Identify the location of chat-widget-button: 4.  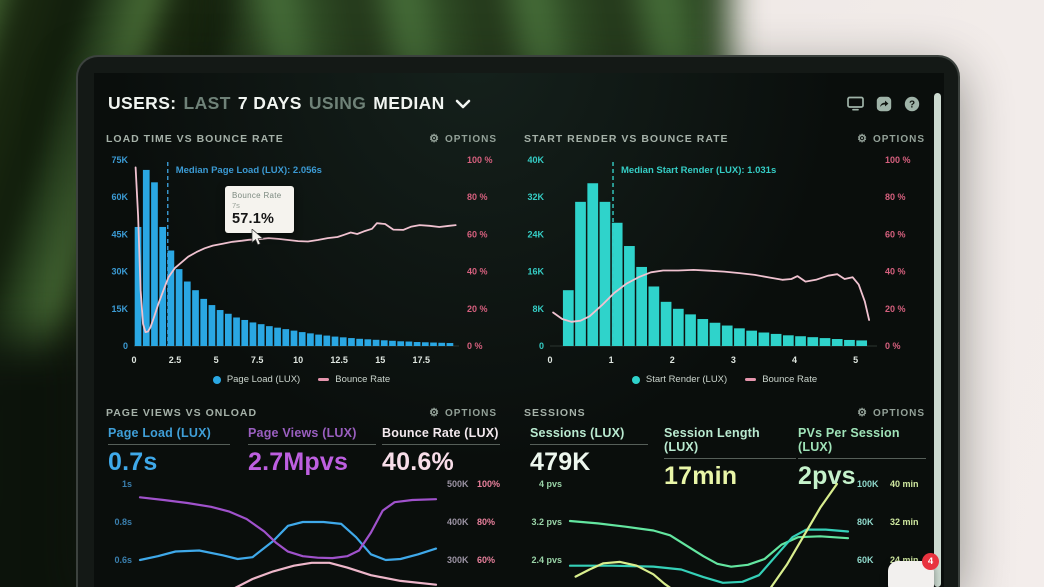
(913, 570).